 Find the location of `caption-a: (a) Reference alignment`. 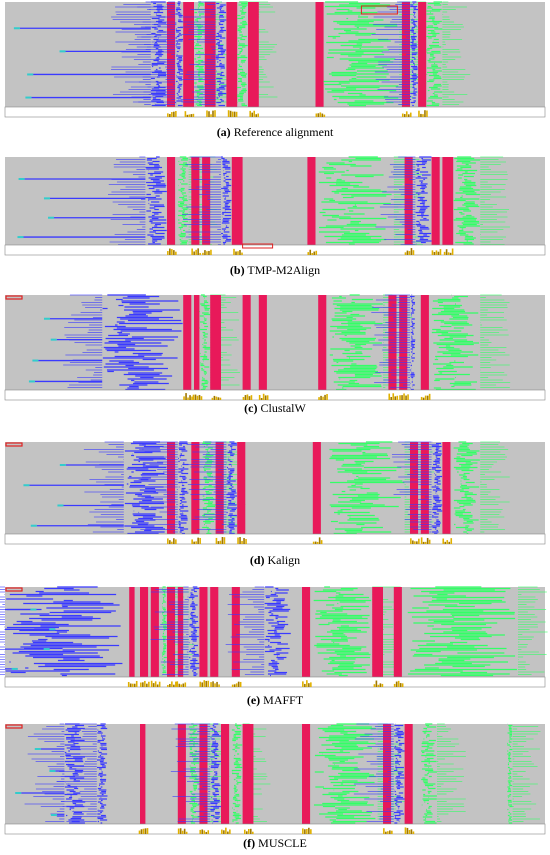

caption-a: (a) Reference alignment is located at coordinates (275, 132).